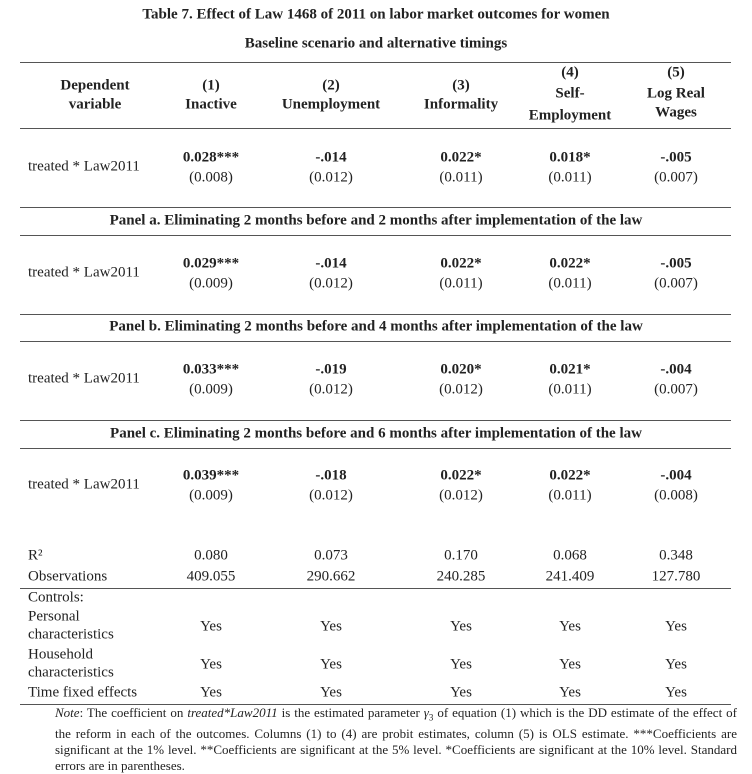 The image size is (752, 774). Describe the element at coordinates (331, 104) in the screenshot. I see `column-label: Unemployment` at that location.